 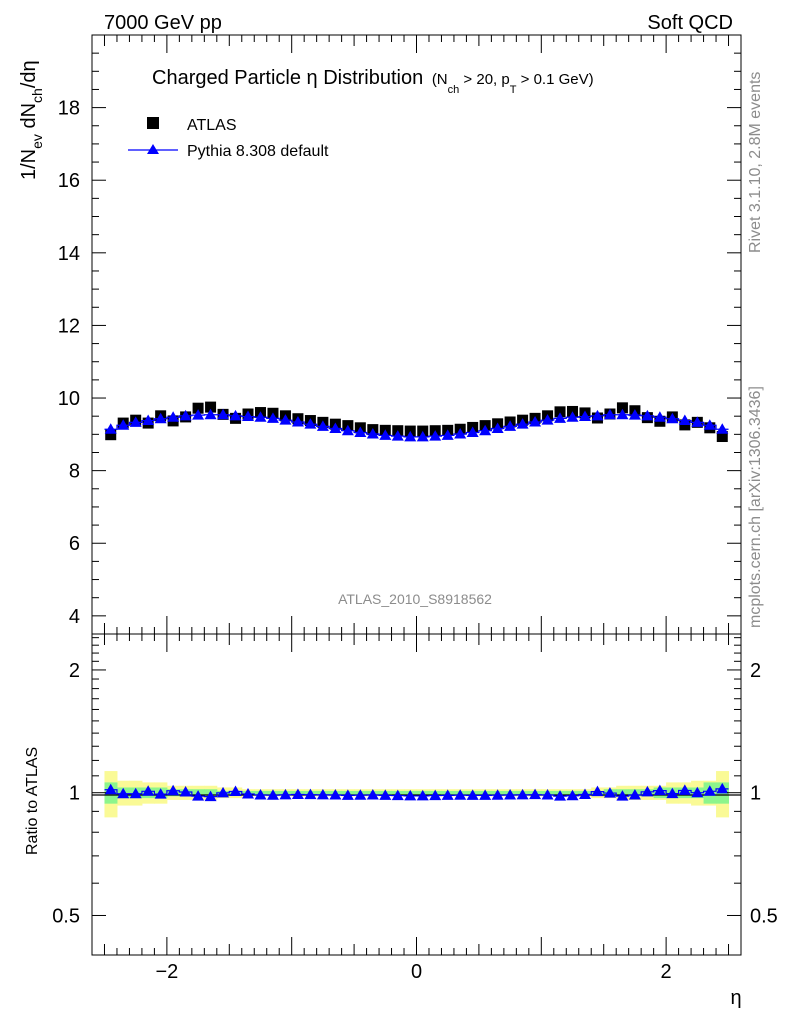 What do you see at coordinates (37, 141) in the screenshot?
I see `ylabel-sub-ev: ev` at bounding box center [37, 141].